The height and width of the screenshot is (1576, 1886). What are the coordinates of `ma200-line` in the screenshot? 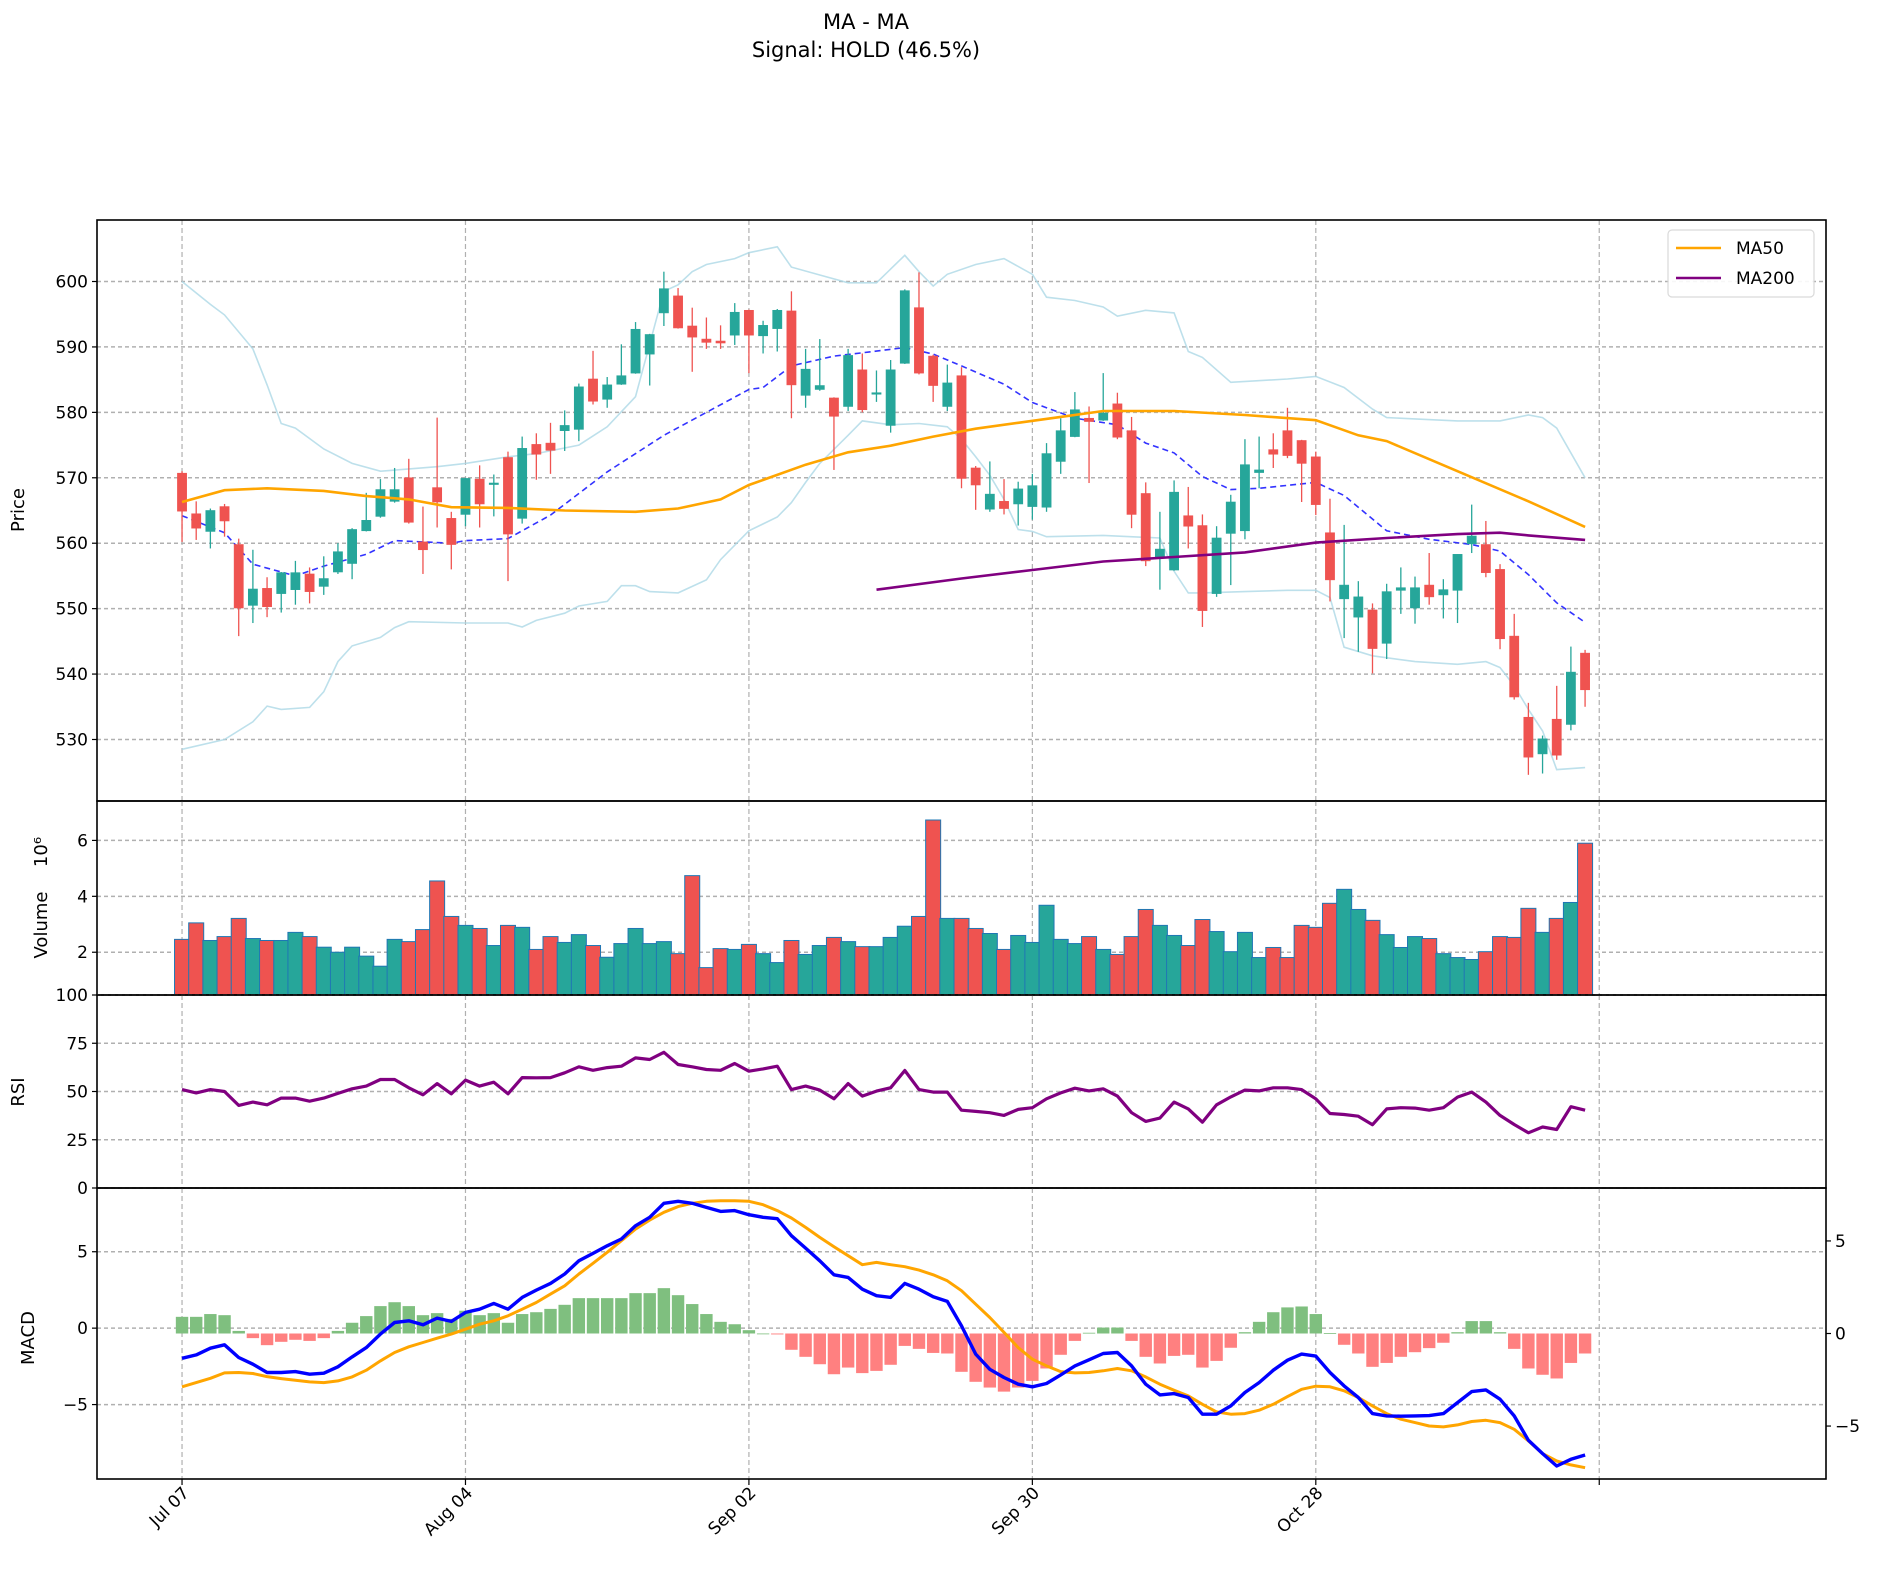 It's located at (1231, 561).